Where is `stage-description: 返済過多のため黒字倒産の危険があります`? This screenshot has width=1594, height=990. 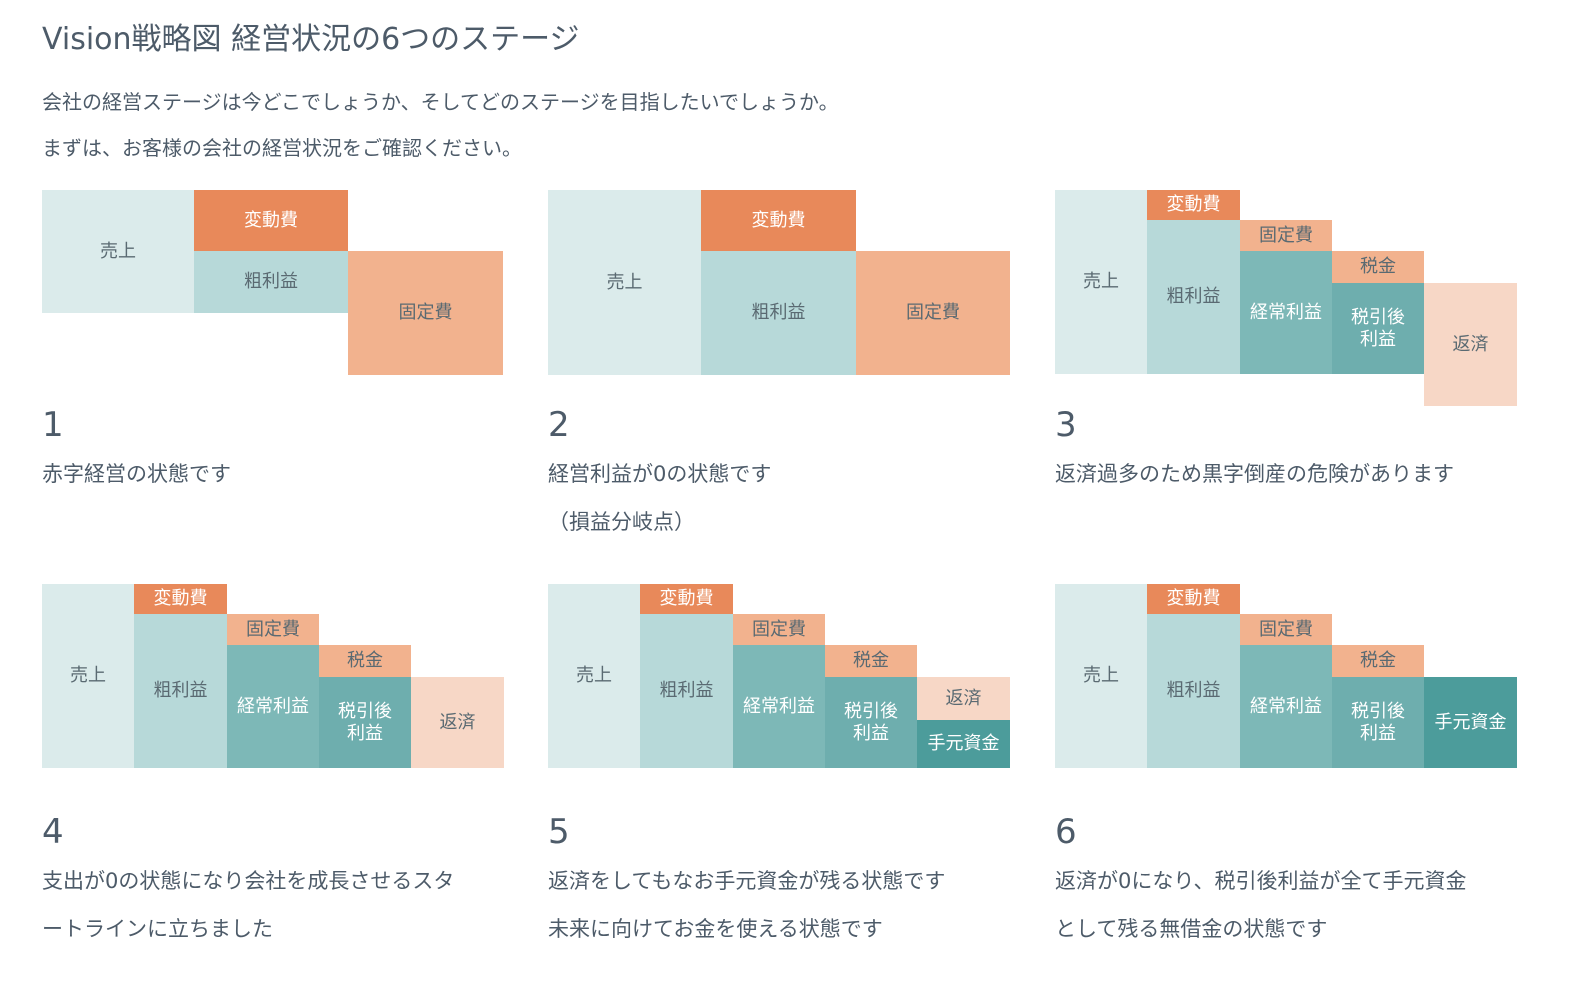
stage-description: 返済過多のため黒字倒産の危険があります is located at coordinates (1254, 474).